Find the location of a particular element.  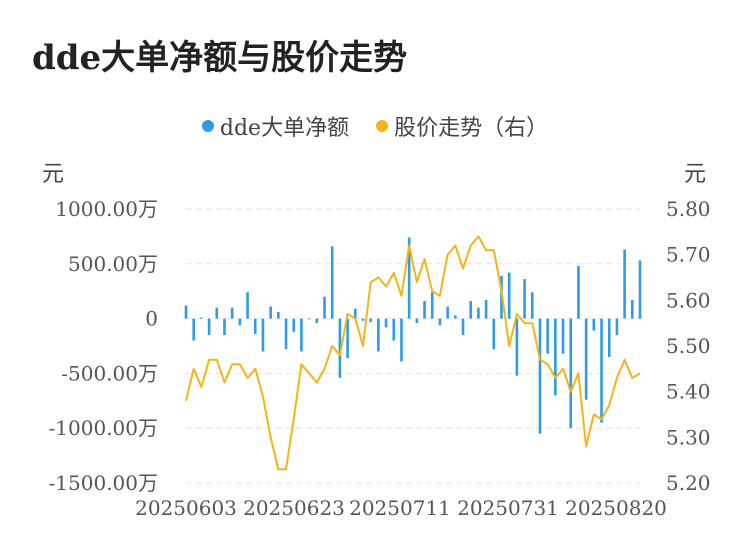

x-axis-labels: 20250603 20250623 20250711 20250731 20250820 is located at coordinates (401, 508).